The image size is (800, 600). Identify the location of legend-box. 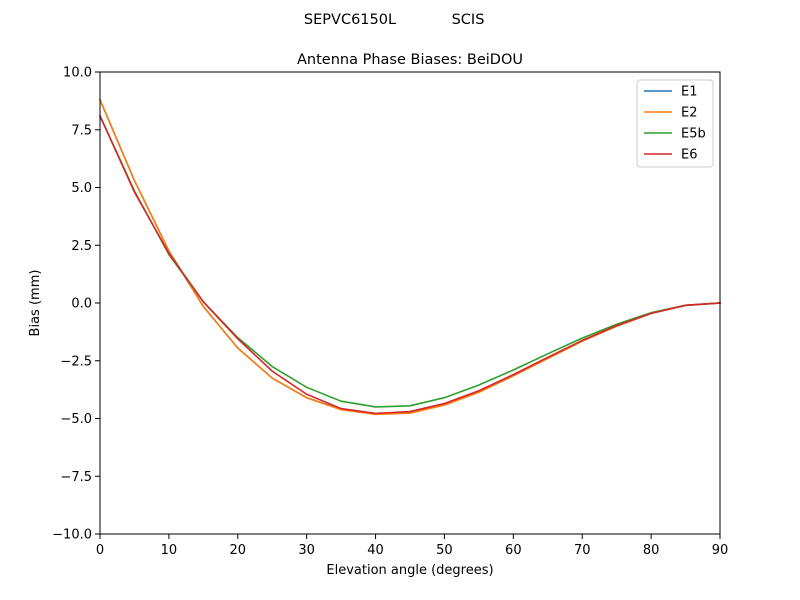
(675, 123).